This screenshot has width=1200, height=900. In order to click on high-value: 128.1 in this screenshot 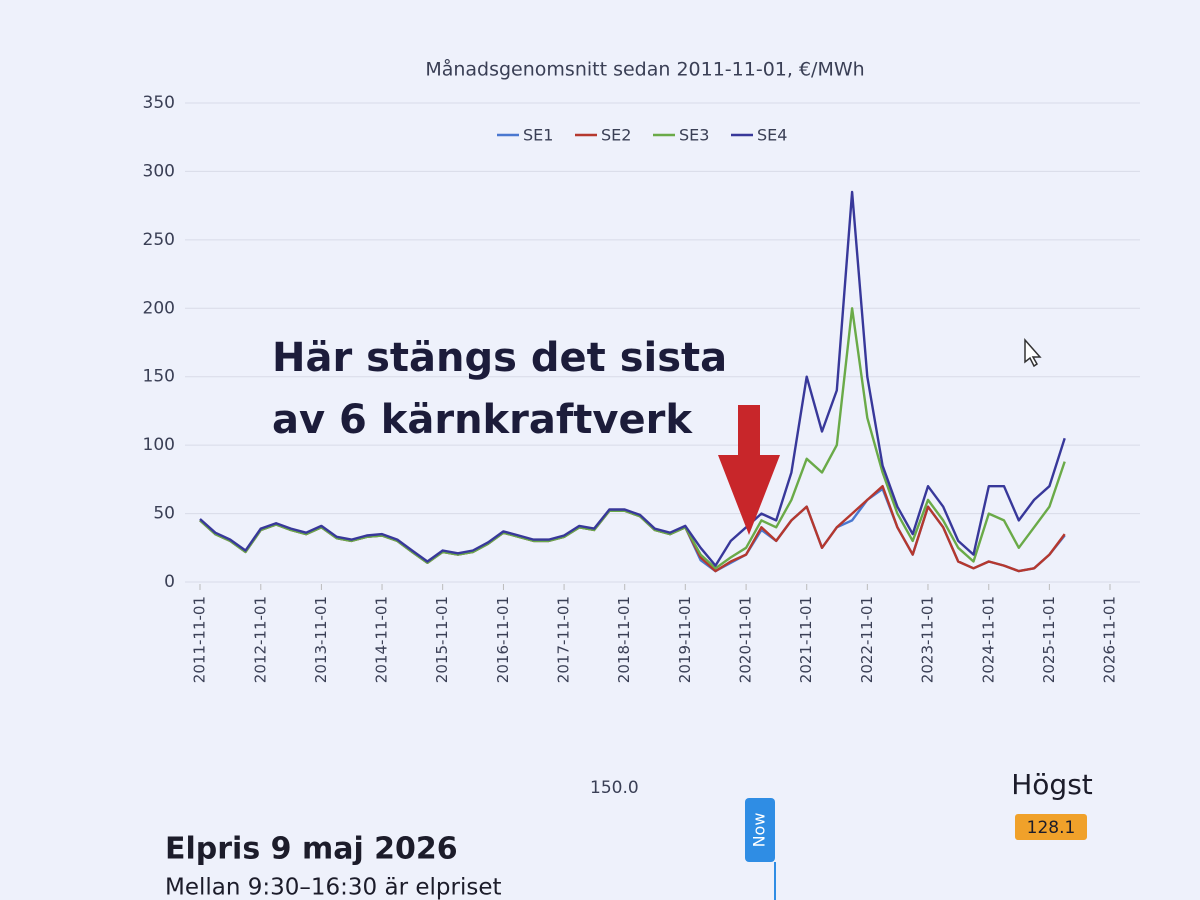, I will do `click(1051, 828)`.